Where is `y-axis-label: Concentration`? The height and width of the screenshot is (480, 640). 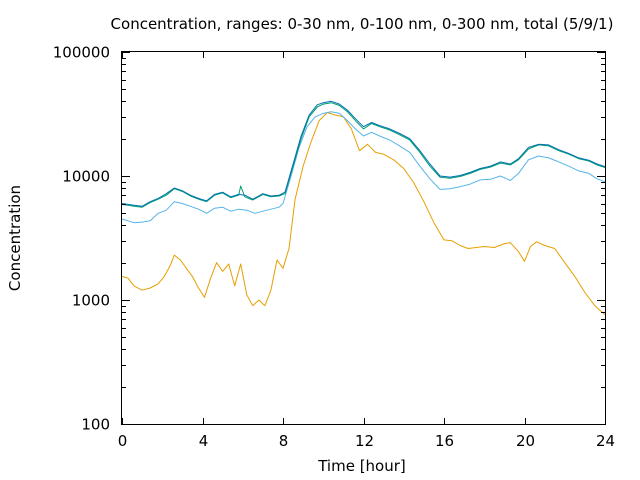
y-axis-label: Concentration is located at coordinates (15, 238).